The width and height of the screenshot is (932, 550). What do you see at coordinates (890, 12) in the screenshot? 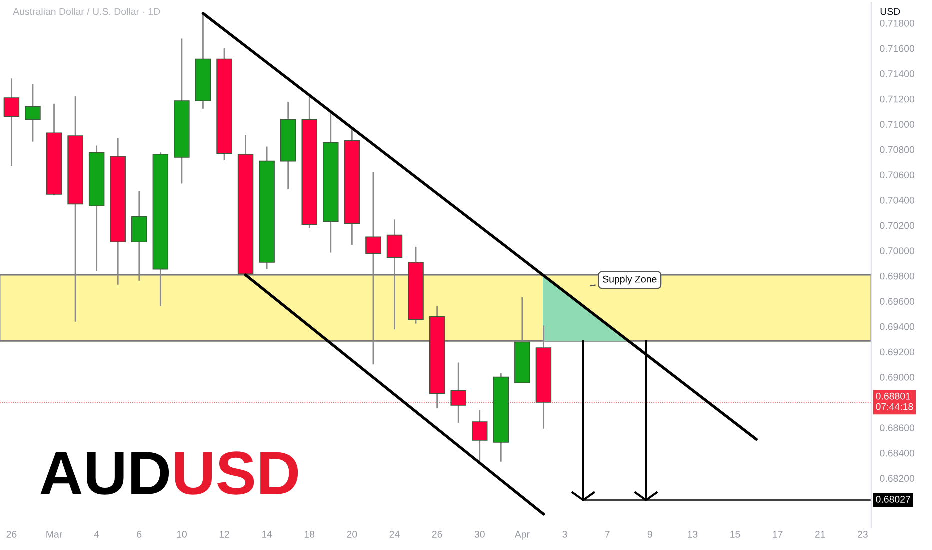
I see `y-axis-title: USD` at bounding box center [890, 12].